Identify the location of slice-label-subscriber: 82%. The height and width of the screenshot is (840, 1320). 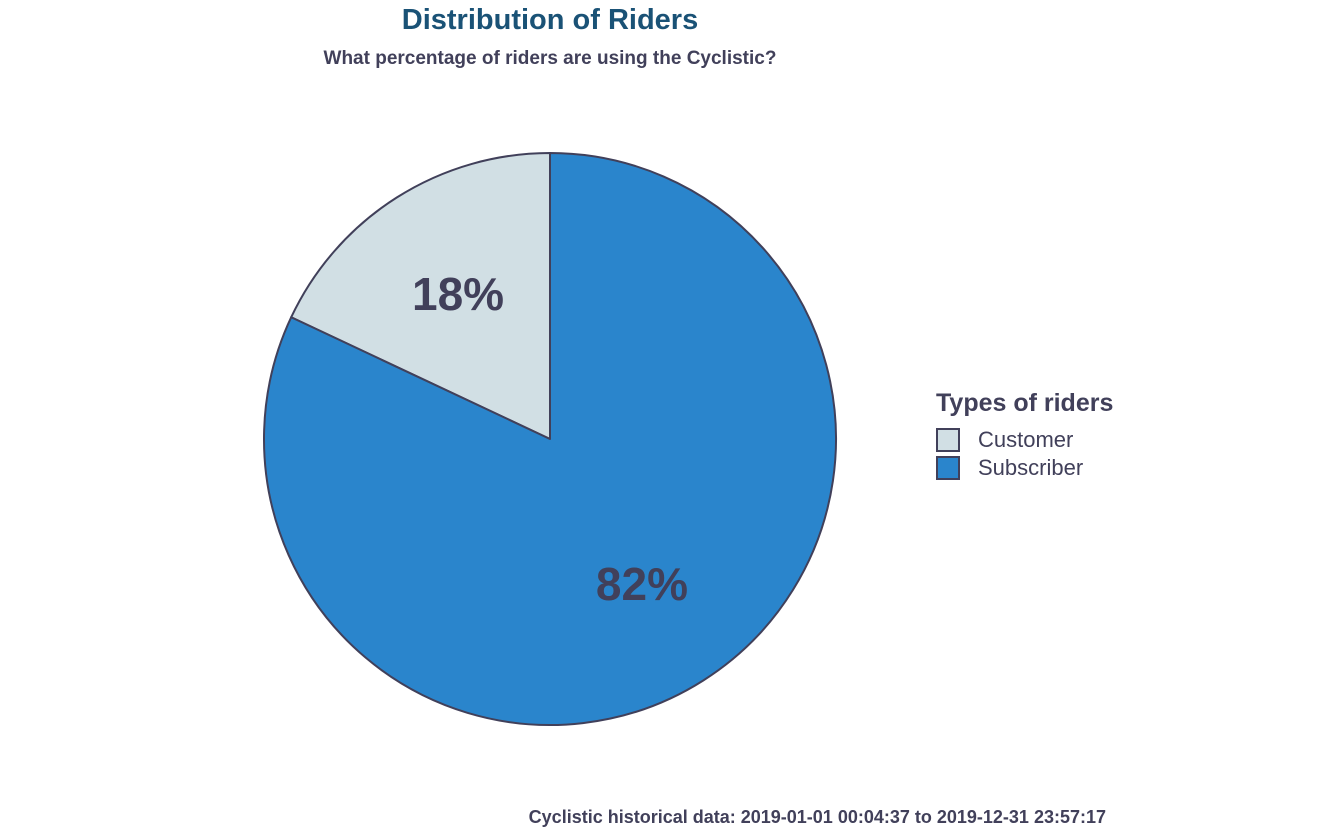
(642, 584).